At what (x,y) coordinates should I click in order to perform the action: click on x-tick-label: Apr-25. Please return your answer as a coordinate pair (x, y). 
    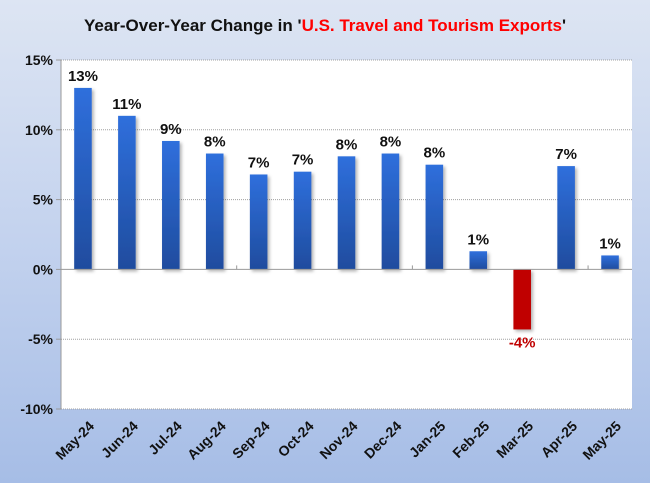
    Looking at the image, I should click on (559, 439).